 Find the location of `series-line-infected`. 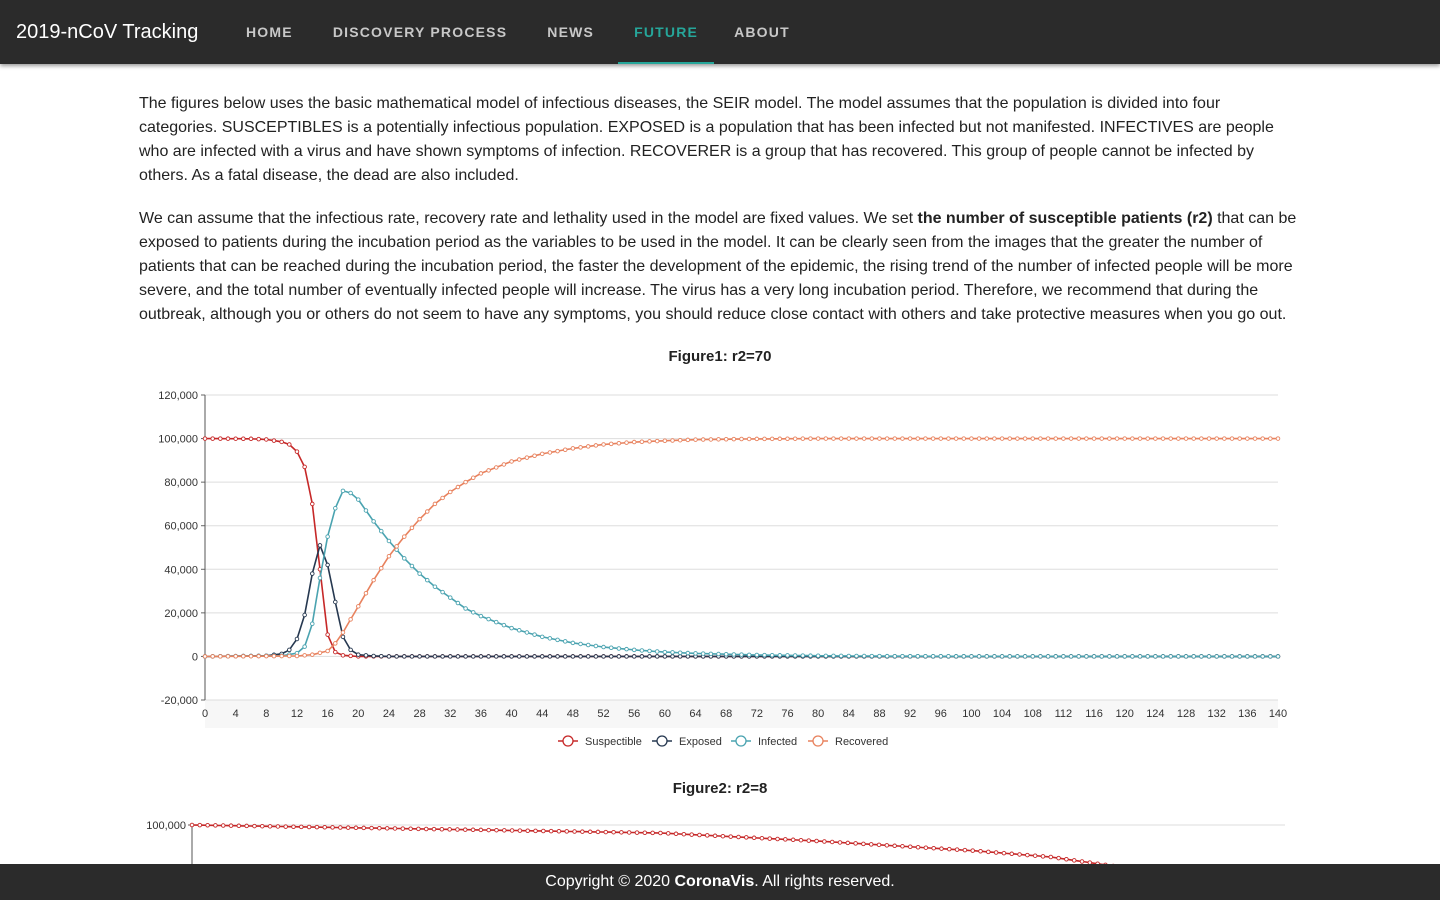

series-line-infected is located at coordinates (741, 573).